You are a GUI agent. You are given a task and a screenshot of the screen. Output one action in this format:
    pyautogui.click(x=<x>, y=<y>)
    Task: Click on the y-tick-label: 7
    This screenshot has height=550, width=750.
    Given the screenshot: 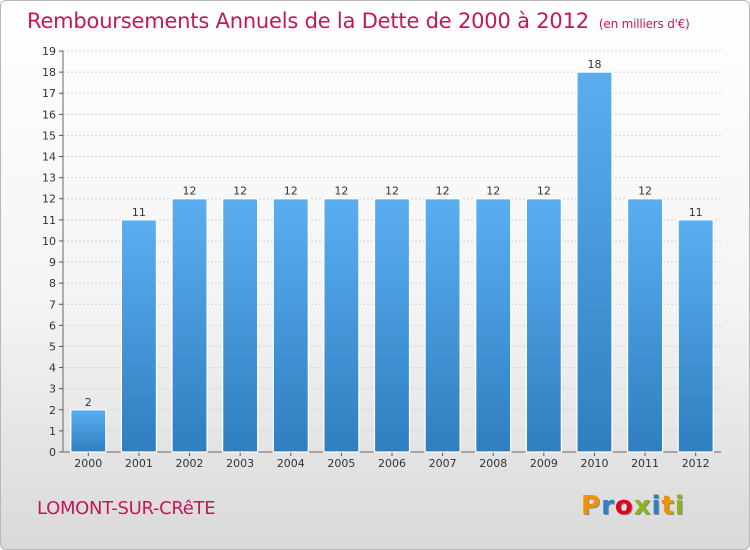 What is the action you would take?
    pyautogui.click(x=52, y=304)
    